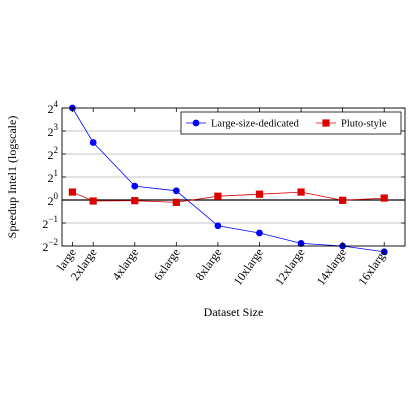 The width and height of the screenshot is (420, 420). What do you see at coordinates (372, 267) in the screenshot?
I see `x-tick-label: 16xlarge` at bounding box center [372, 267].